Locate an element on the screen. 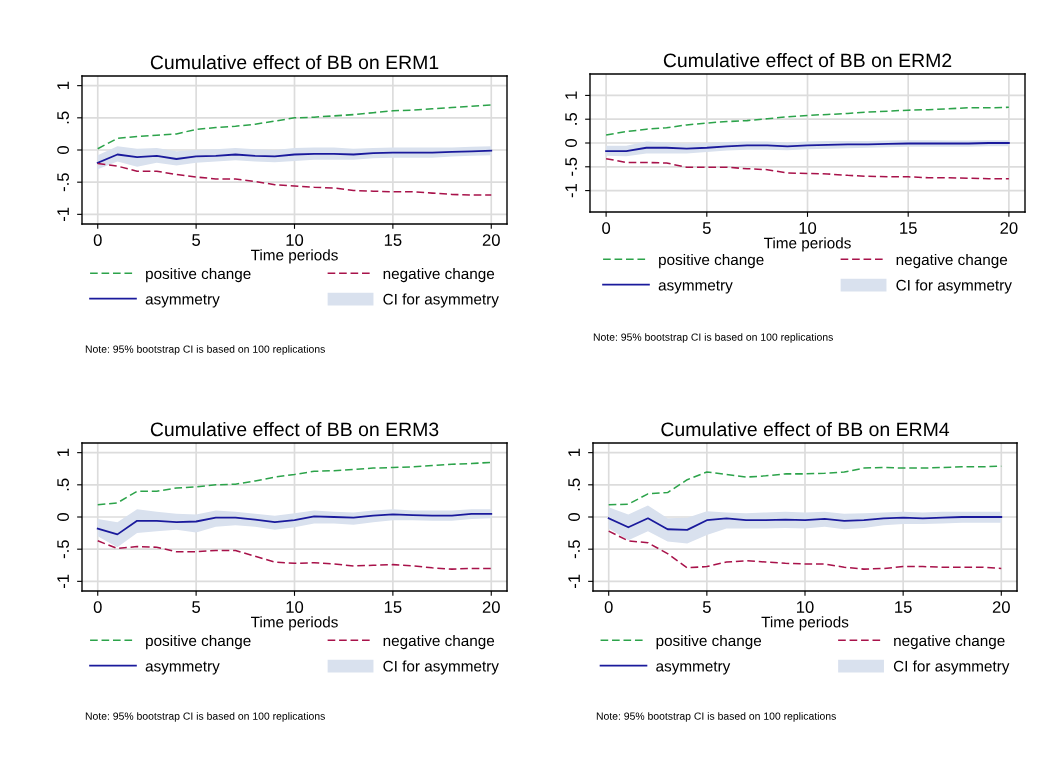  chart-title: Cumulative effect of BB on ERM2 is located at coordinates (807, 60).